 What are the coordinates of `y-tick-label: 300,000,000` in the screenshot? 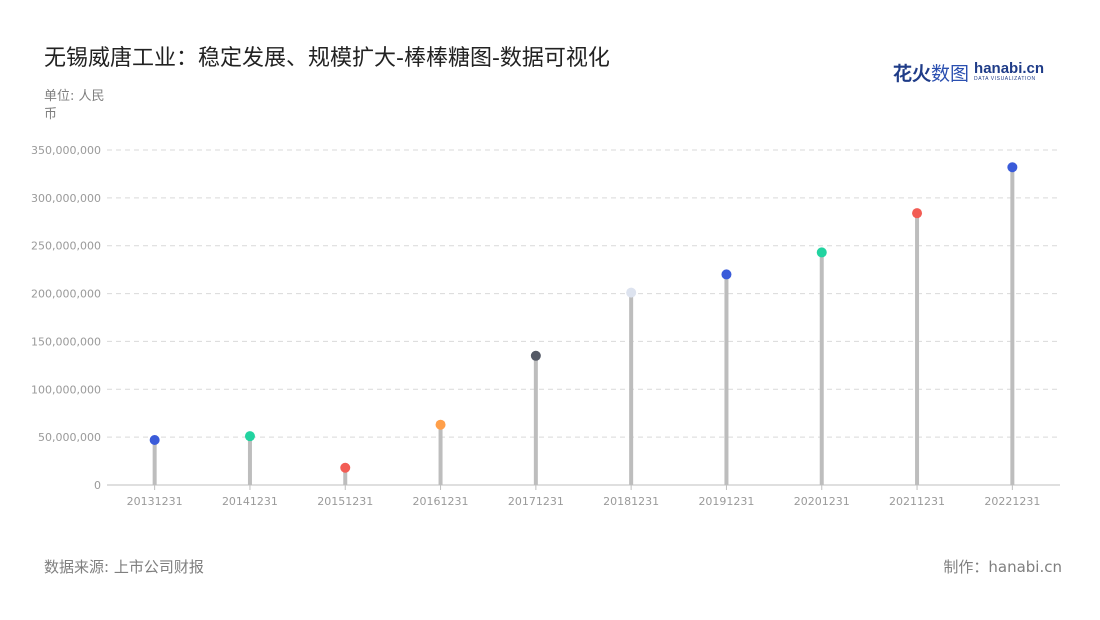 It's located at (66, 198).